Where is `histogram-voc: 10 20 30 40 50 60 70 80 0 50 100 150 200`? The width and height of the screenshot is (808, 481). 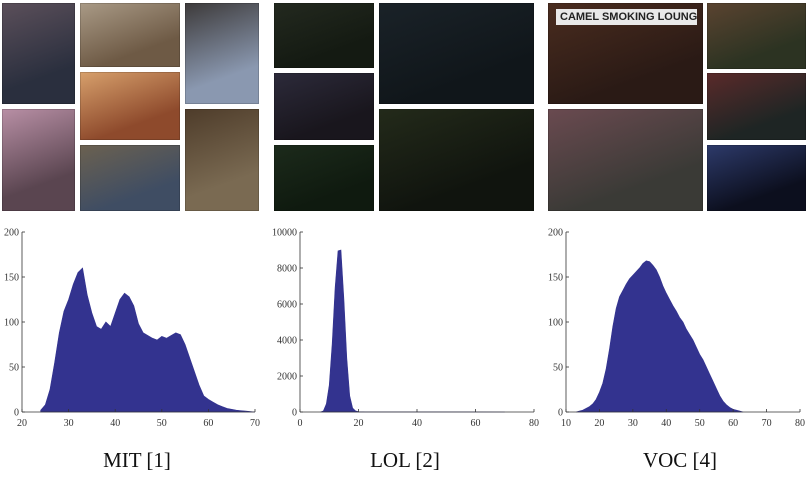
histogram-voc: 10 20 30 40 50 60 70 80 0 50 100 150 200 is located at coordinates (670, 327).